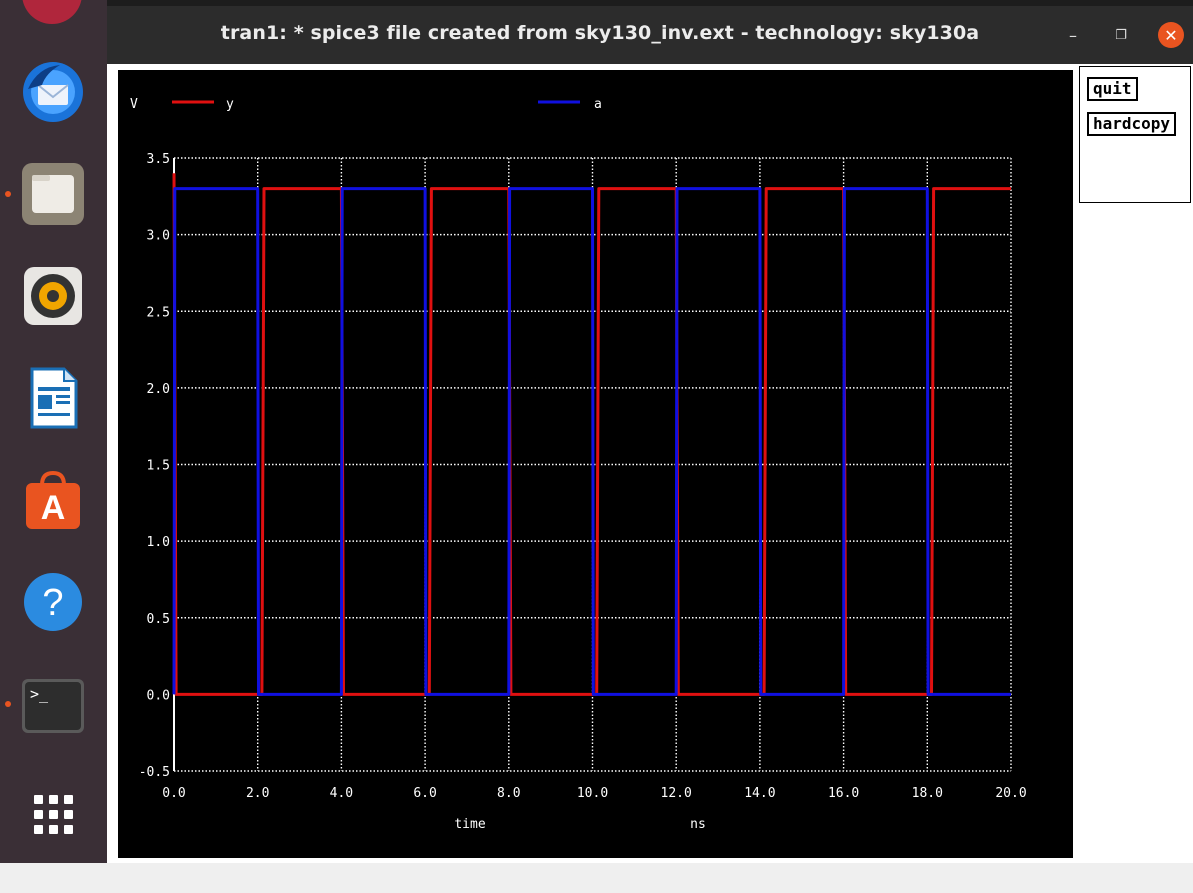  Describe the element at coordinates (257, 793) in the screenshot. I see `x-tick-label: 2.0` at that location.